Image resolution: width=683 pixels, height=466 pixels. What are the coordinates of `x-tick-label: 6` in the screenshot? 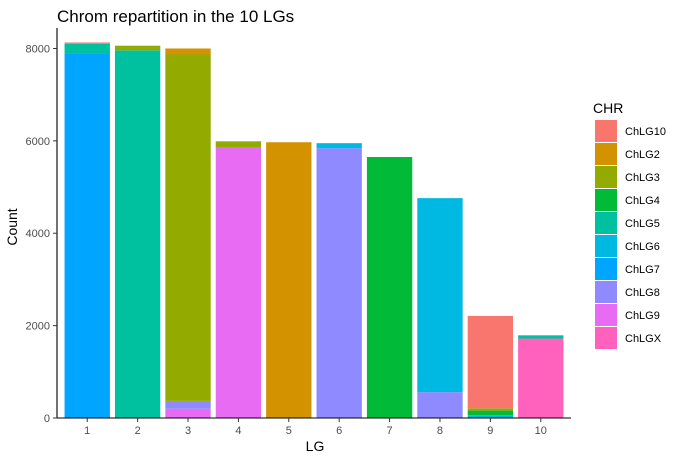 It's located at (339, 431).